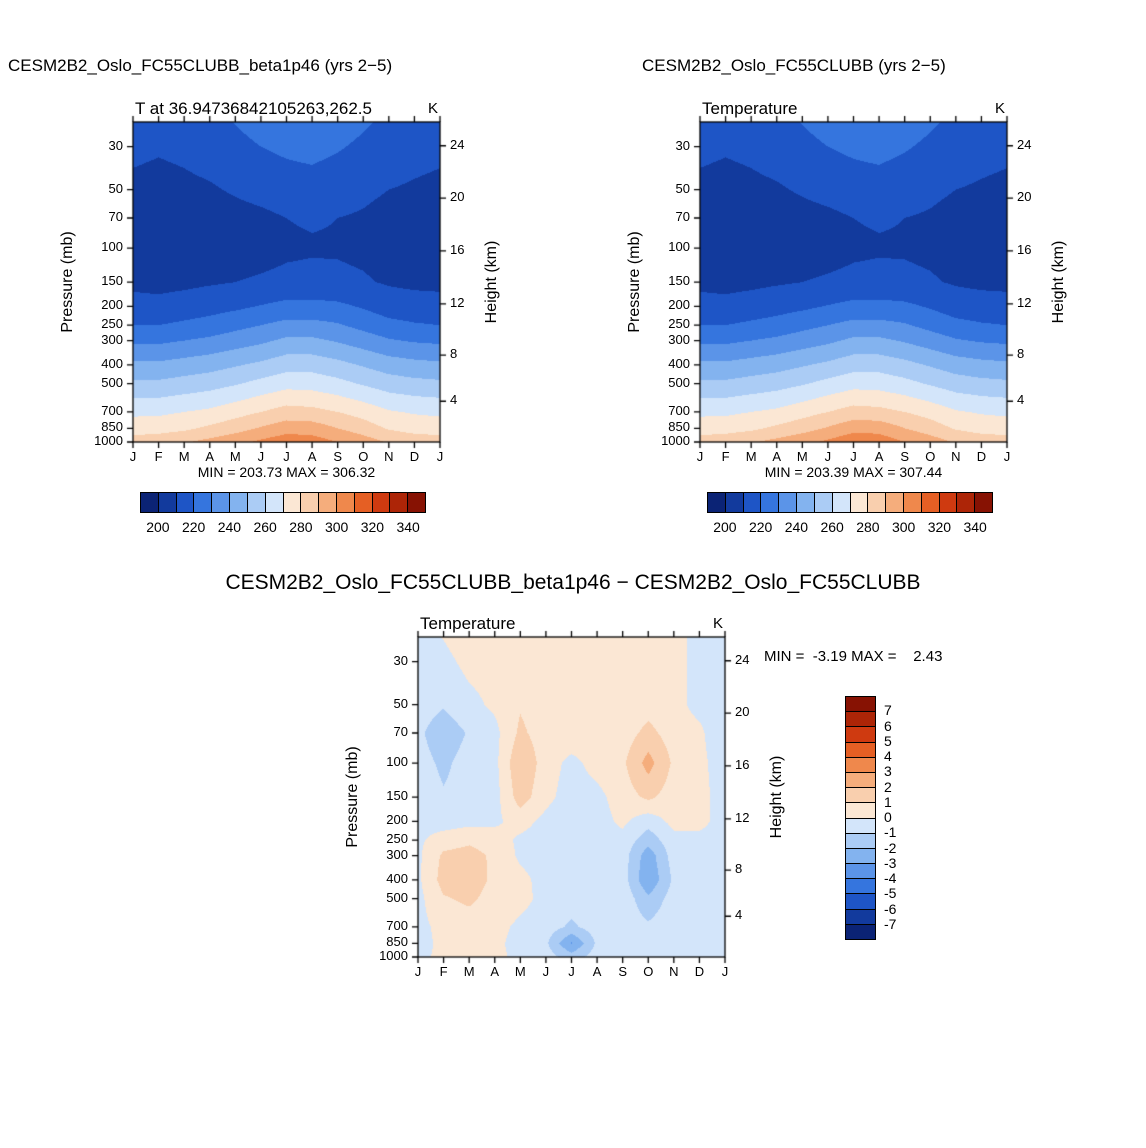  I want to click on colorbar-tick-label: 4, so click(888, 756).